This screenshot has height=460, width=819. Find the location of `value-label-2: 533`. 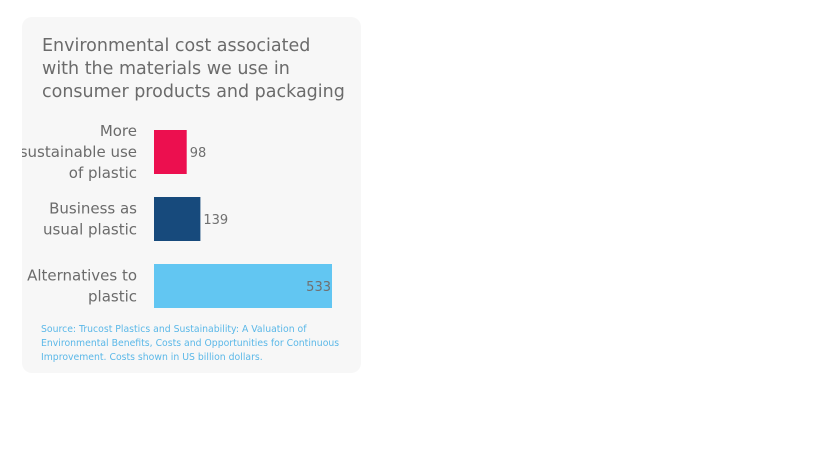

value-label-2: 533 is located at coordinates (318, 287).